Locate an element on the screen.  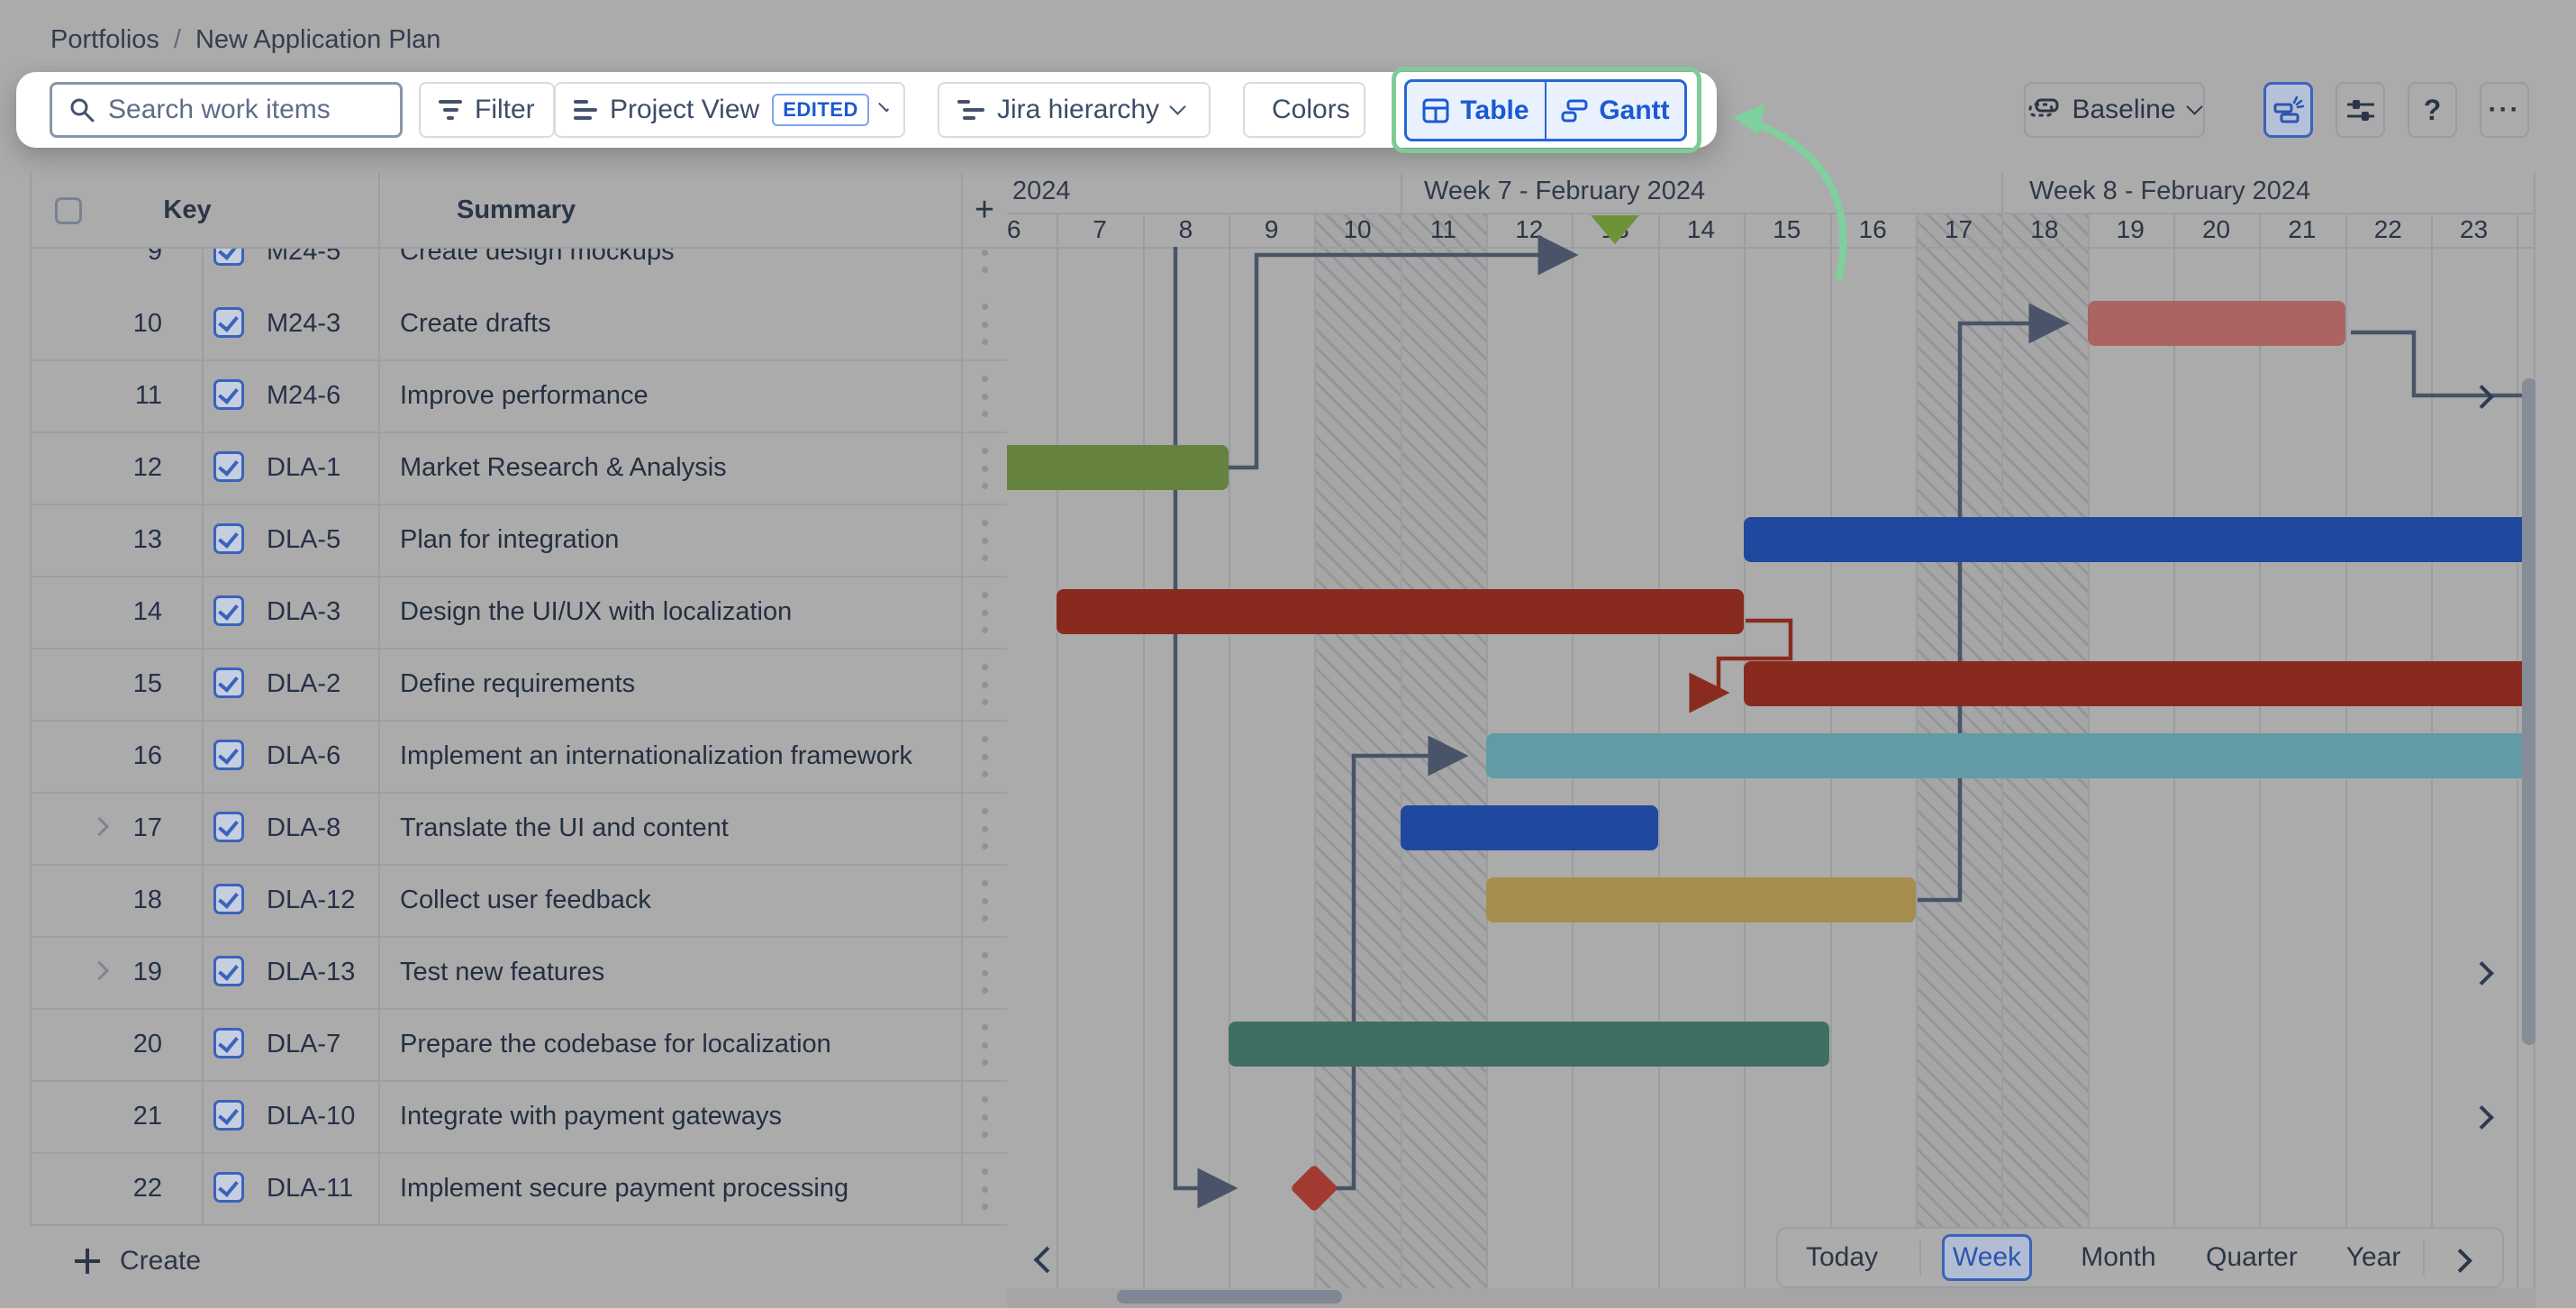
row-summary: Translate the UI and content is located at coordinates (564, 827).